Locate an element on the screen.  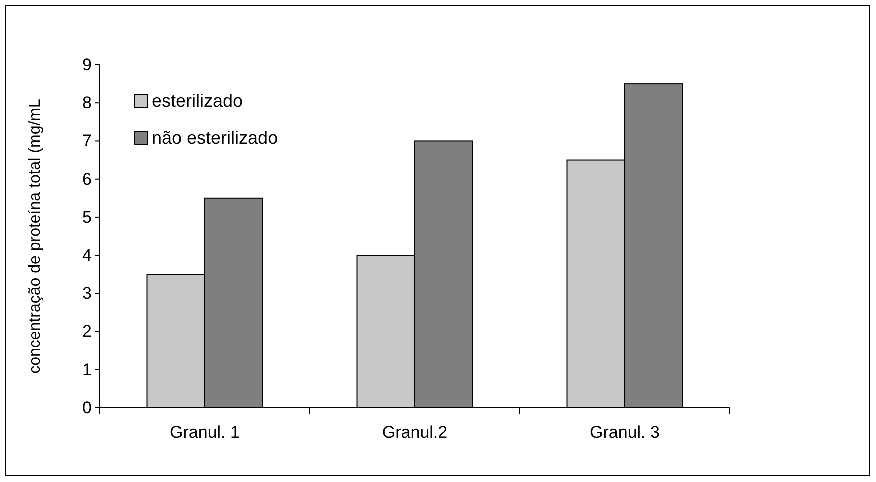
y-tick-label: 0 is located at coordinates (87, 408).